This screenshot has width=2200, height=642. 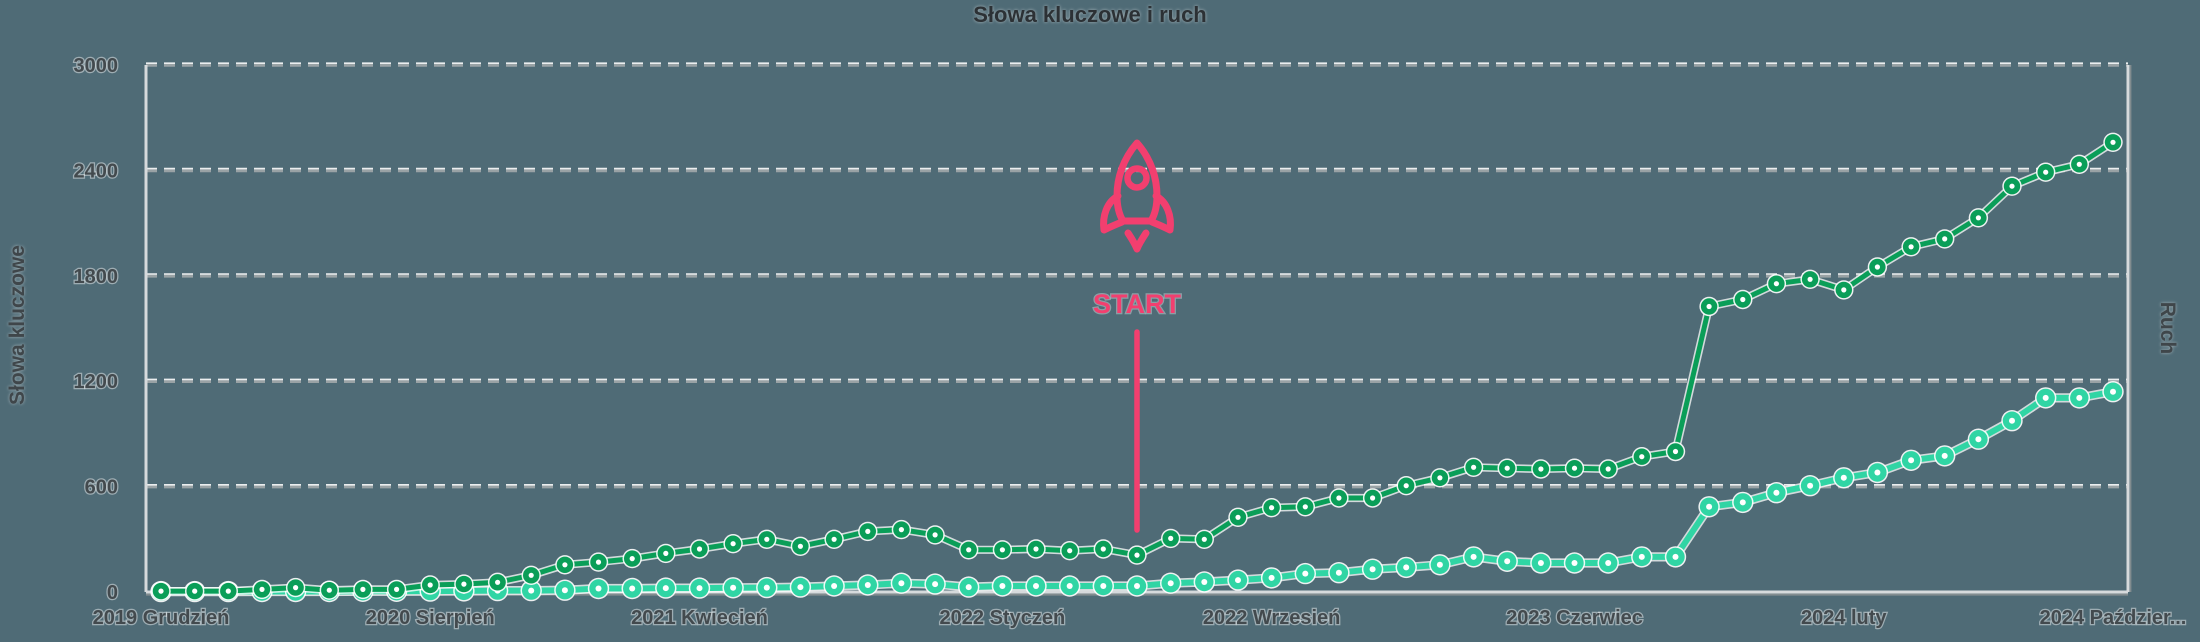 What do you see at coordinates (1003, 618) in the screenshot?
I see `x-tick-label: 2022 Styczeń` at bounding box center [1003, 618].